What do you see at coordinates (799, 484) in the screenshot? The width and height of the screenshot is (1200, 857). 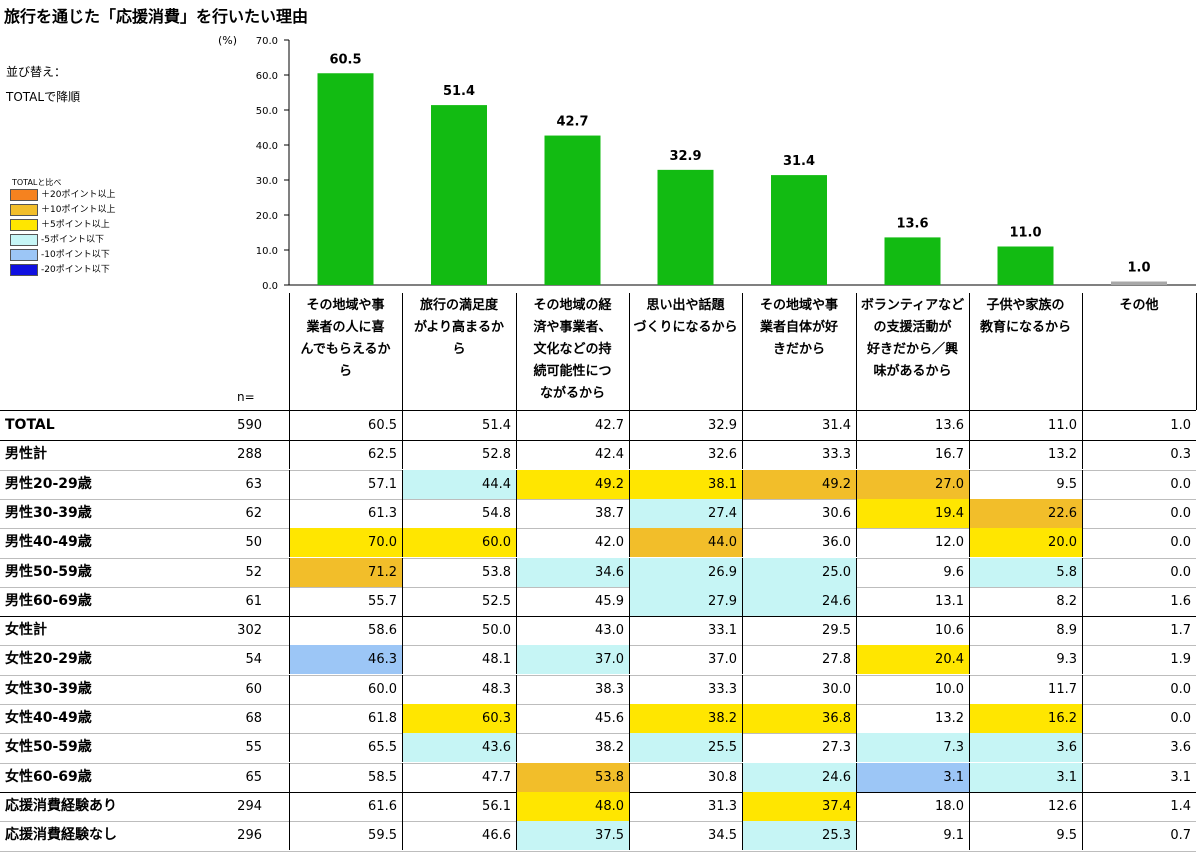 I see `table-cell: 49.2` at bounding box center [799, 484].